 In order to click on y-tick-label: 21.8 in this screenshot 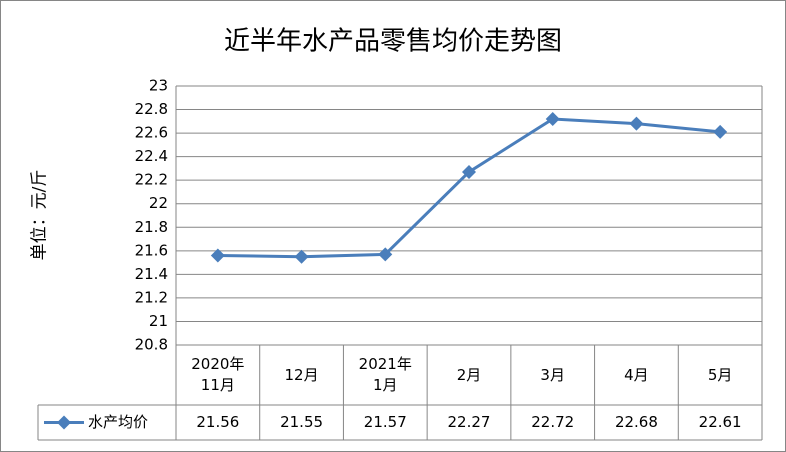, I will do `click(151, 227)`.